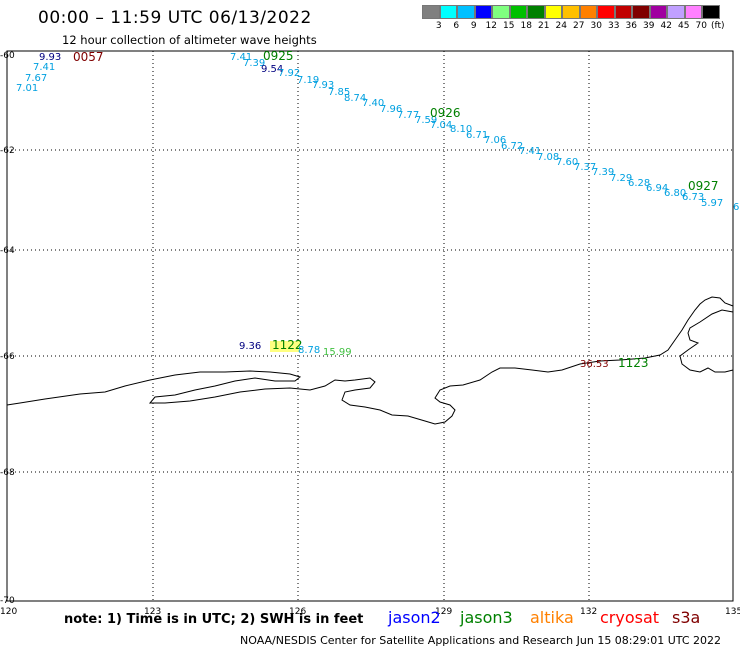  I want to click on swh-value: 6.73, so click(693, 197).